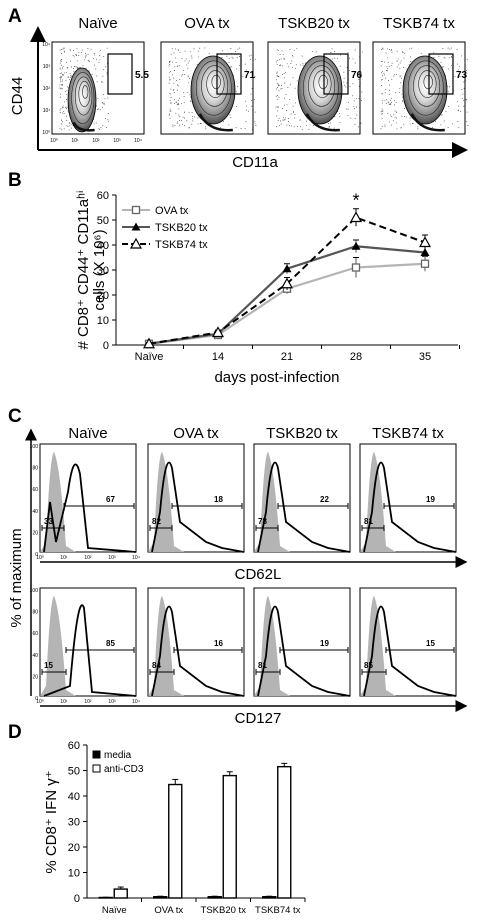 This screenshot has height=924, width=478. What do you see at coordinates (112, 702) in the screenshot?
I see `x-tick-label: 10³` at bounding box center [112, 702].